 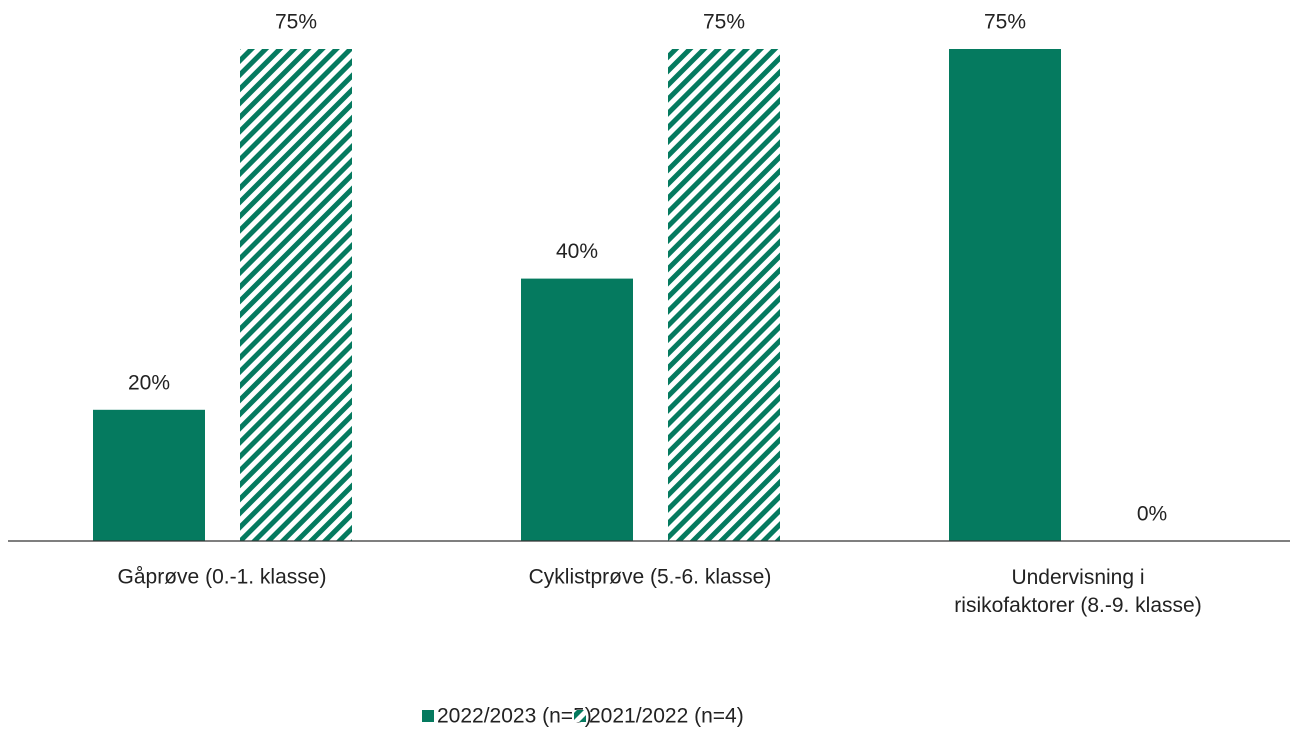 I want to click on data-label: 20%, so click(x=149, y=382).